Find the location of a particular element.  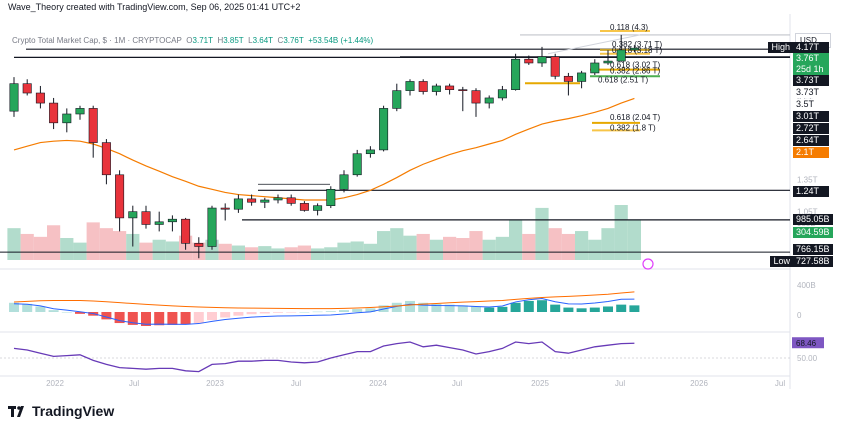

legend-close-label: C is located at coordinates (280, 40).